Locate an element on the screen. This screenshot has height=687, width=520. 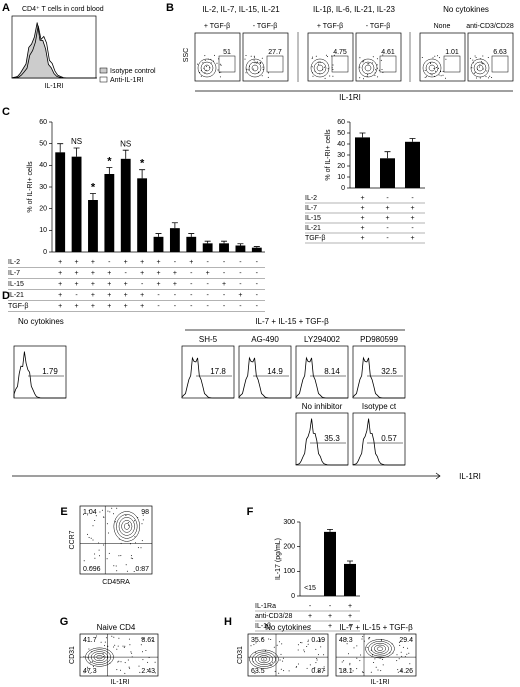
panel-letter: B is located at coordinates (170, 8).